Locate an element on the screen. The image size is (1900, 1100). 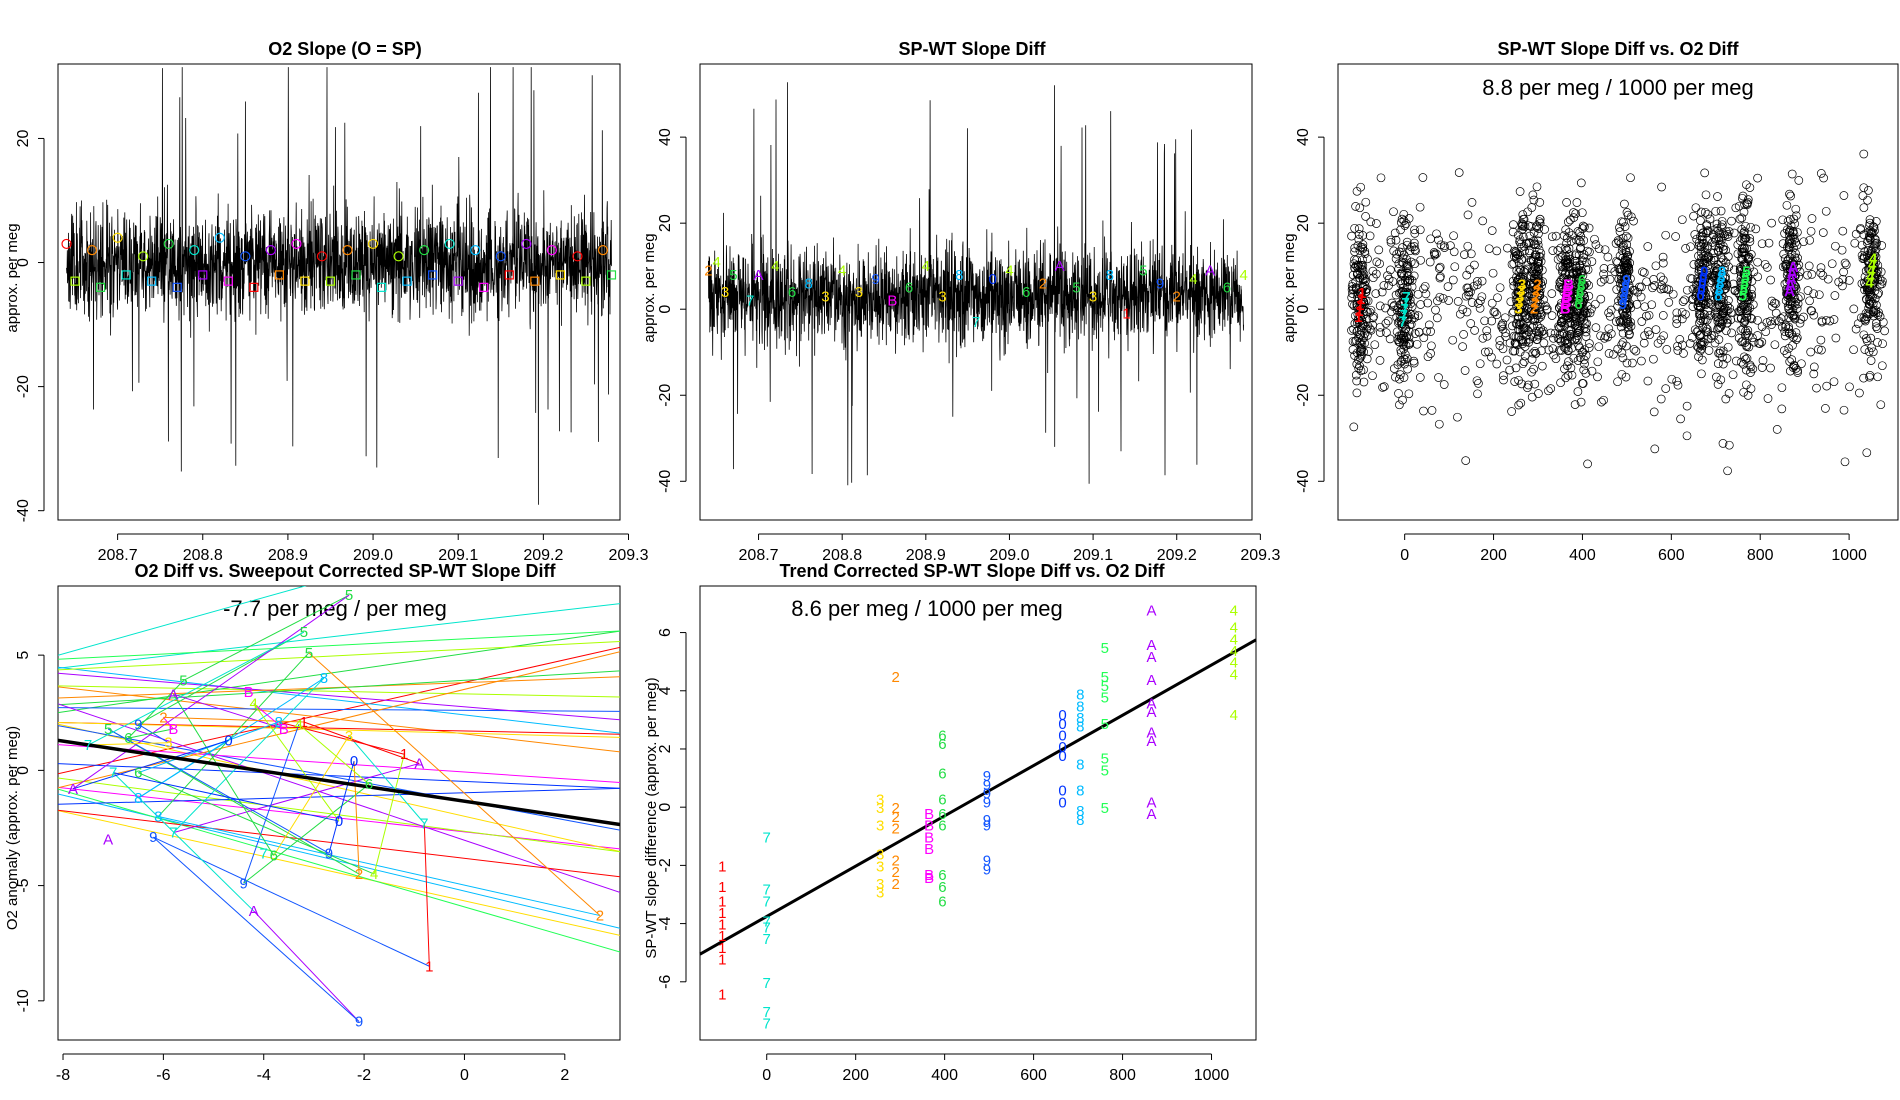
digit-marker: 1 is located at coordinates (1126, 314).